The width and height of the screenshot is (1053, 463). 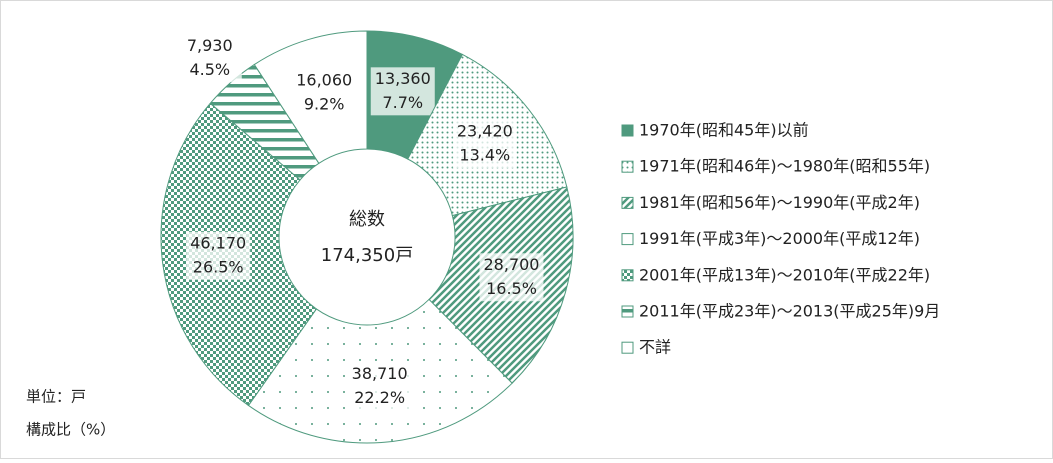 I want to click on share-label: 16.5%, so click(x=511, y=288).